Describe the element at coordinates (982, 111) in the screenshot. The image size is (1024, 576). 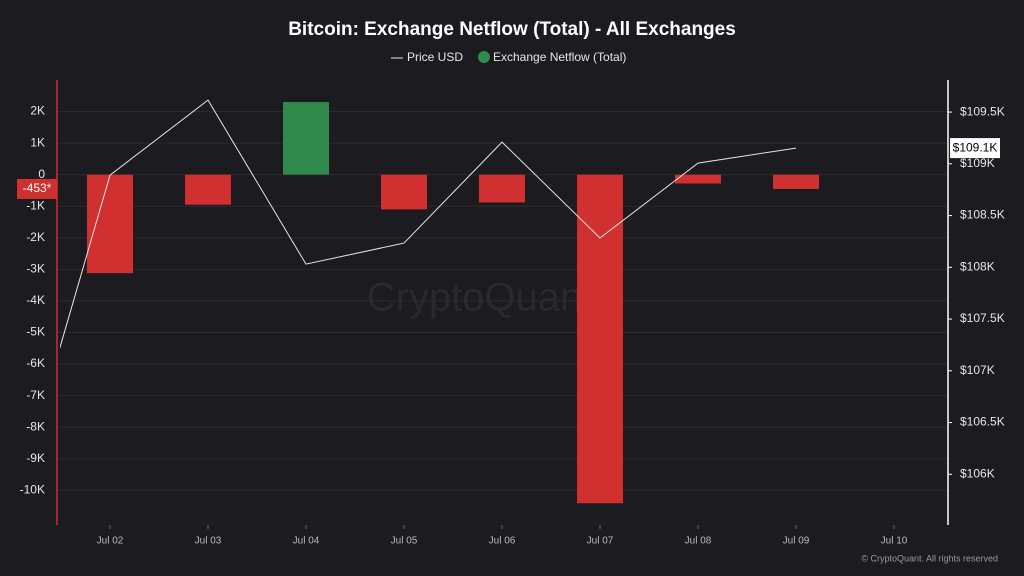
I see `y2-tick-label: $109.5K` at that location.